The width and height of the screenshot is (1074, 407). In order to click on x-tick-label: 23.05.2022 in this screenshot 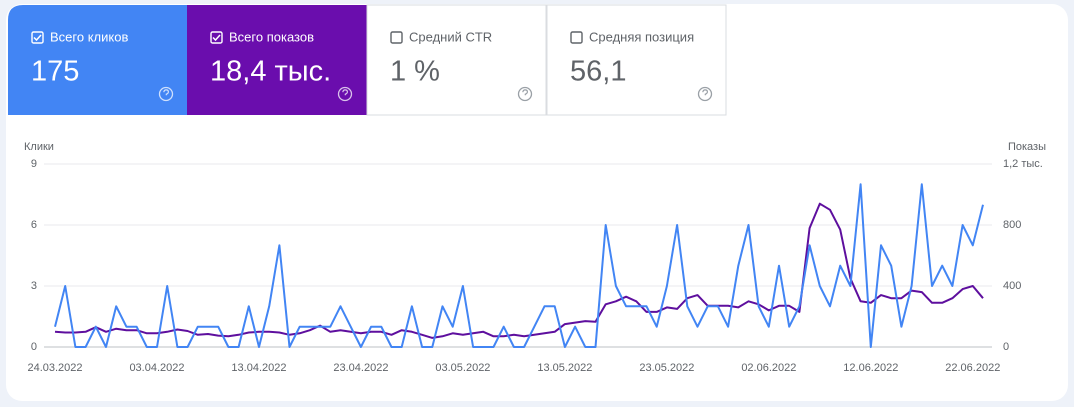, I will do `click(666, 368)`.